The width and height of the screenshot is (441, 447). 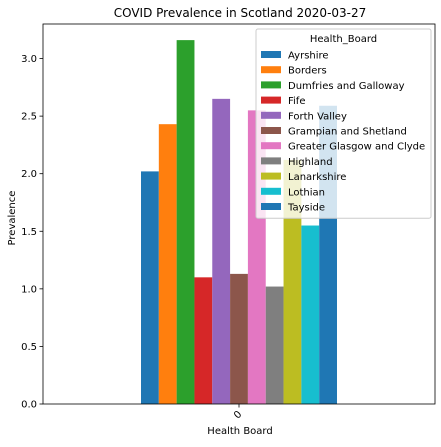 What do you see at coordinates (29, 174) in the screenshot?
I see `y-tick-label: 2.0` at bounding box center [29, 174].